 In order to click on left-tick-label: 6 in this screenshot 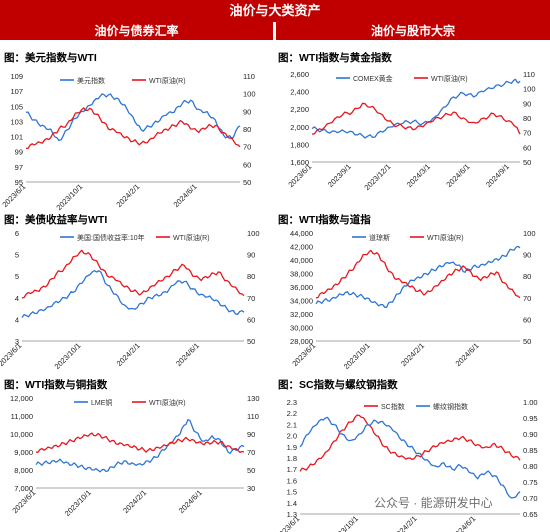, I will do `click(17, 233)`.